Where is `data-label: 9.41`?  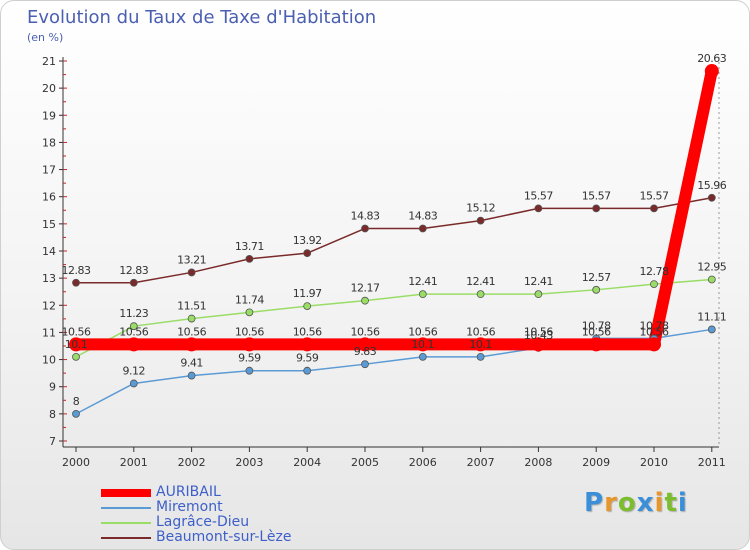 data-label: 9.41 is located at coordinates (191, 363).